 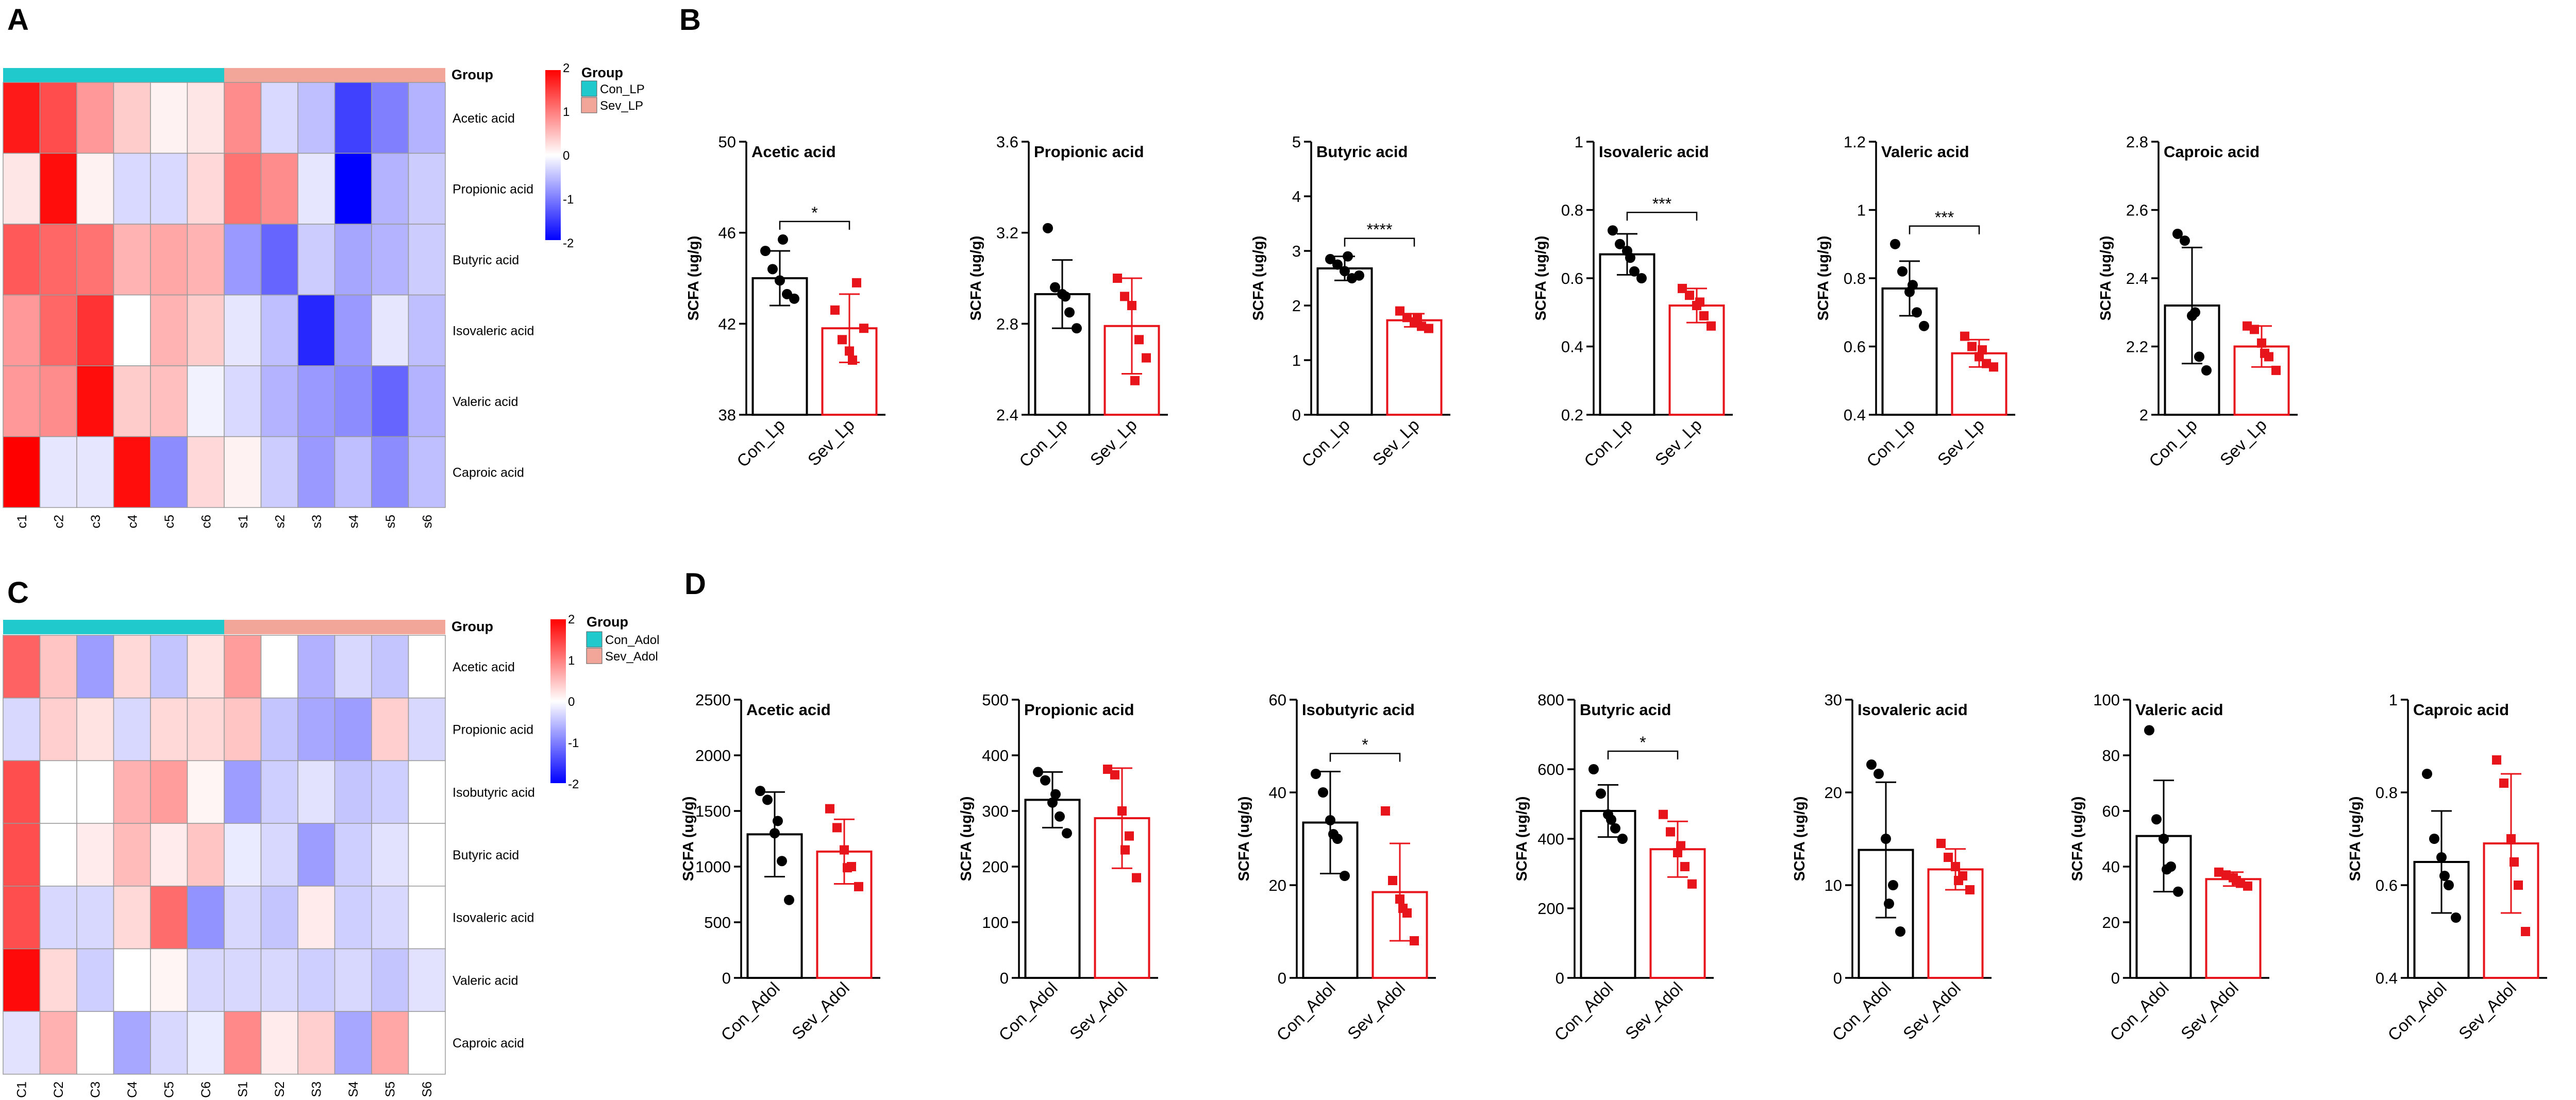 What do you see at coordinates (1277, 700) in the screenshot?
I see `y-tick-label: 60` at bounding box center [1277, 700].